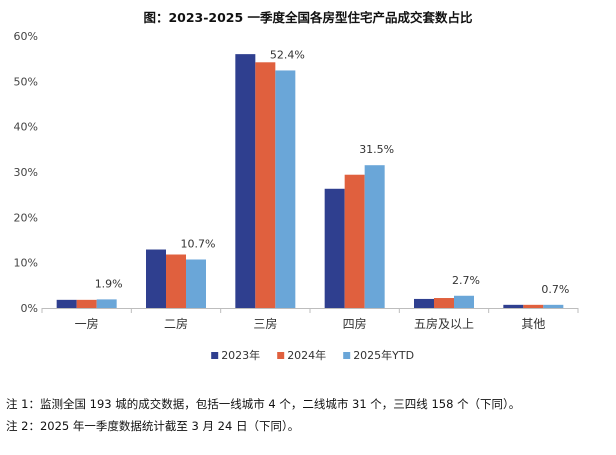 This screenshot has width=616, height=455. What do you see at coordinates (240, 355) in the screenshot?
I see `legend-label: 2023年` at bounding box center [240, 355].